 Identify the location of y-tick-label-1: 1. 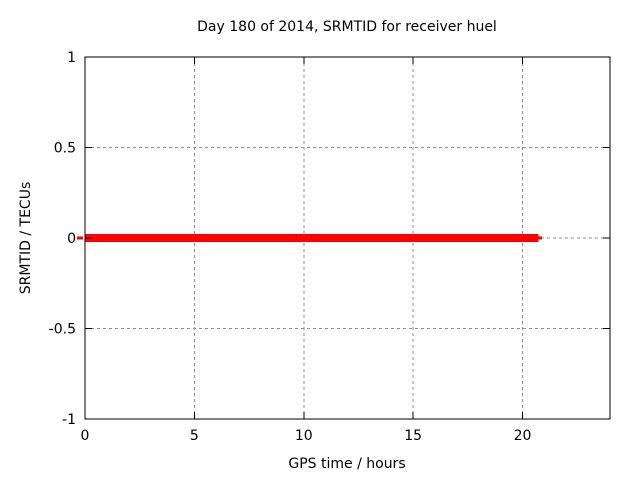
(71, 58).